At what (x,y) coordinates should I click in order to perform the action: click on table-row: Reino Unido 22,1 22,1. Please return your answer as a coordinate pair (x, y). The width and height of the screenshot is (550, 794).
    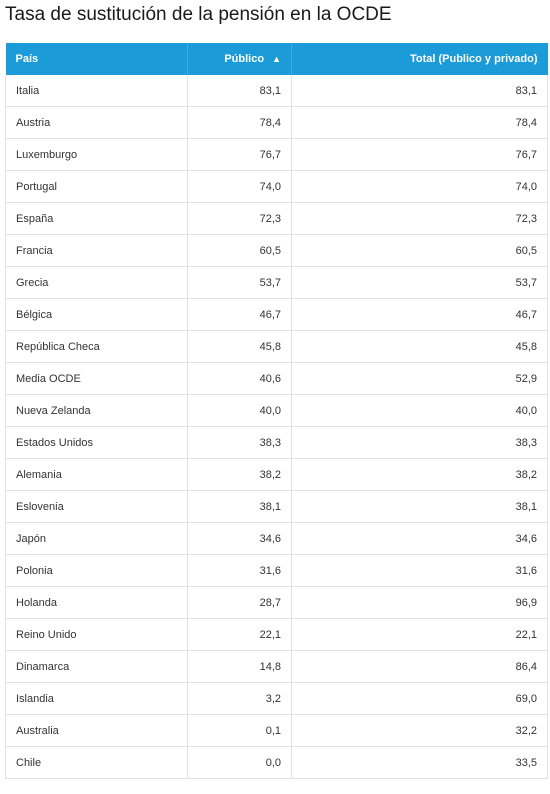
    Looking at the image, I should click on (276, 634).